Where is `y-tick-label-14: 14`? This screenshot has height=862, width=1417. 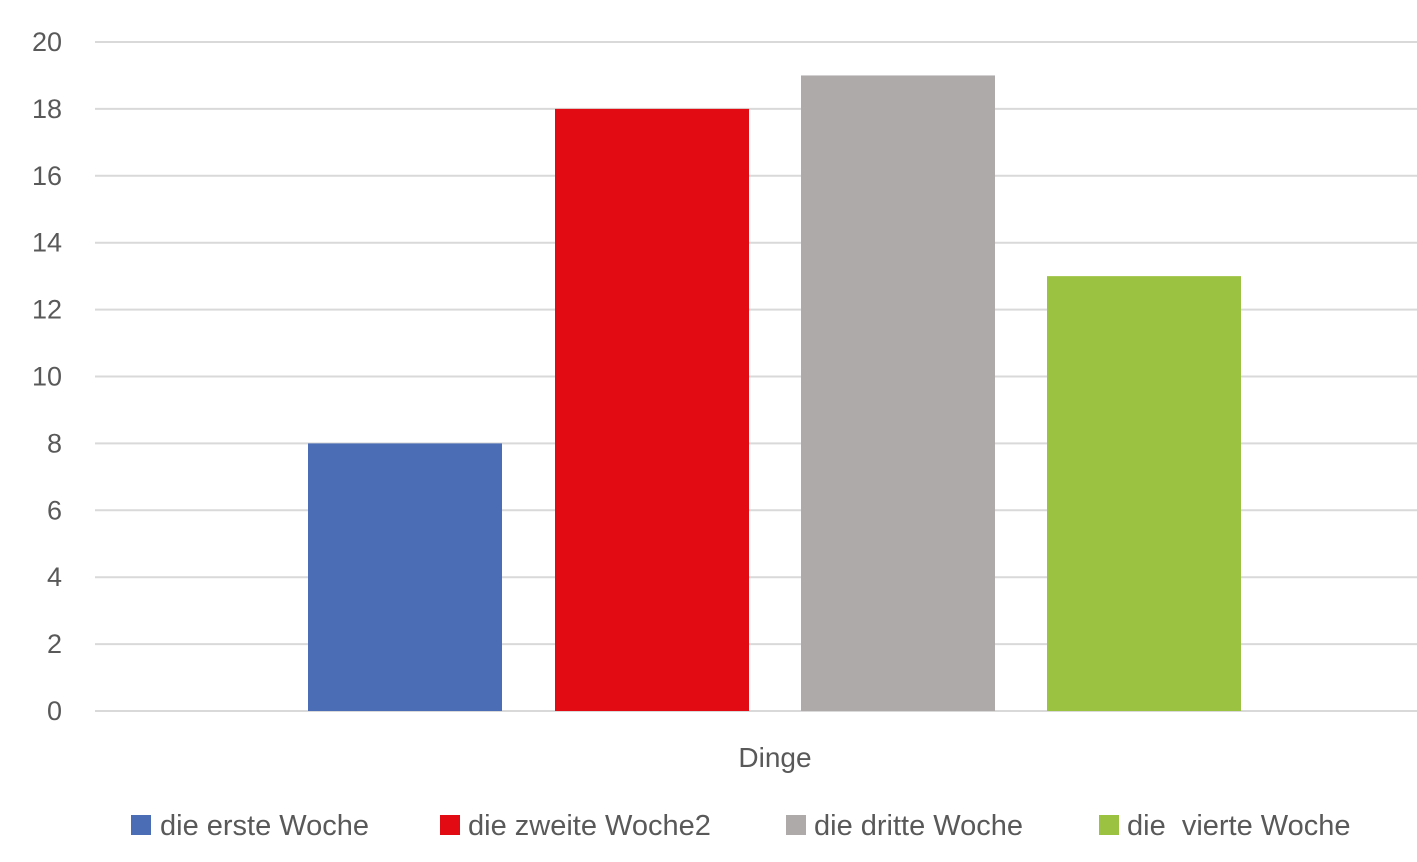
y-tick-label-14: 14 is located at coordinates (47, 243).